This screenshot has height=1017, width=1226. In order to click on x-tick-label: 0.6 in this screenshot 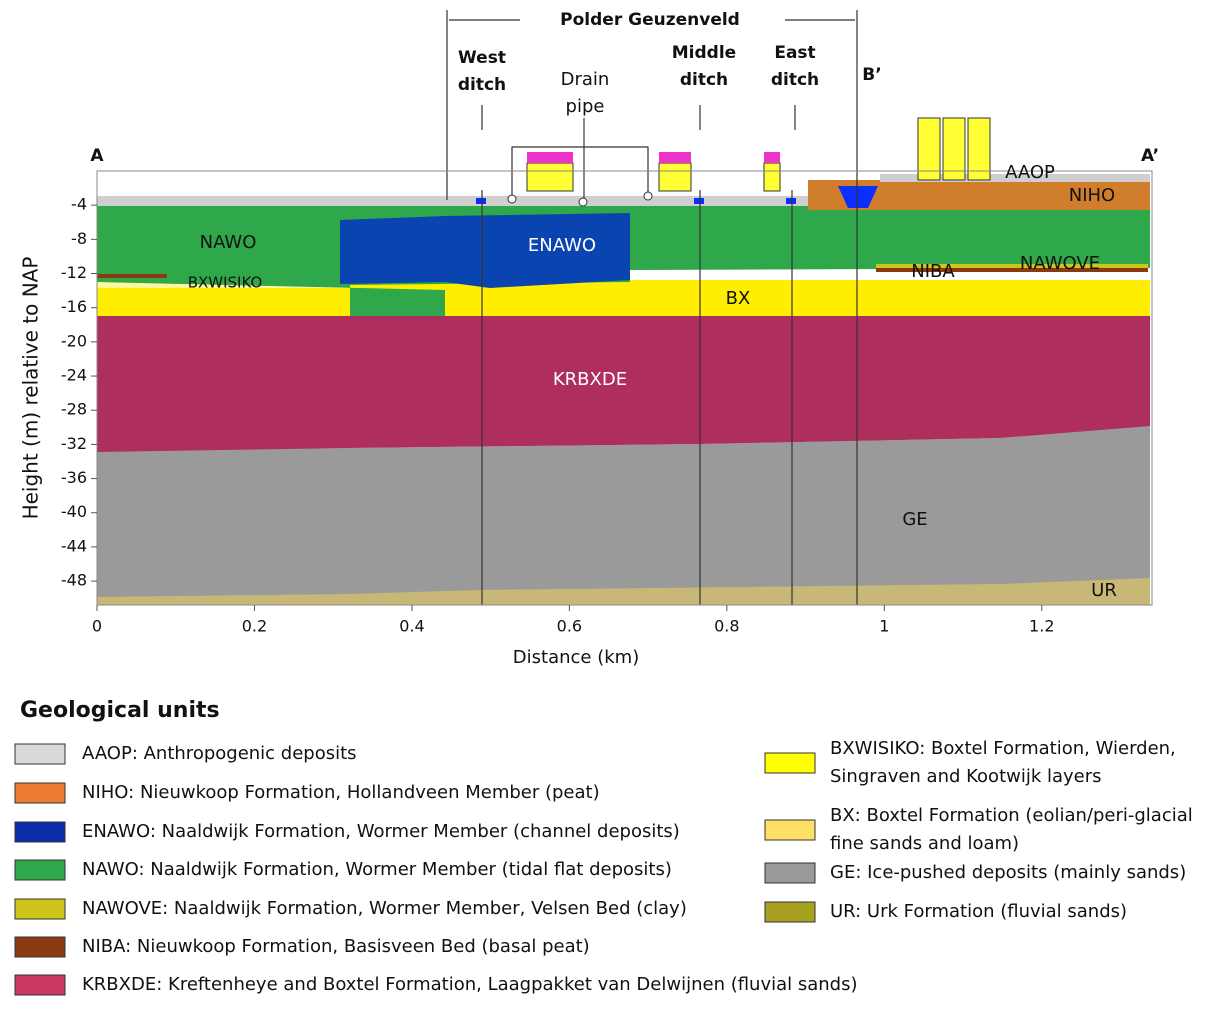, I will do `click(569, 626)`.